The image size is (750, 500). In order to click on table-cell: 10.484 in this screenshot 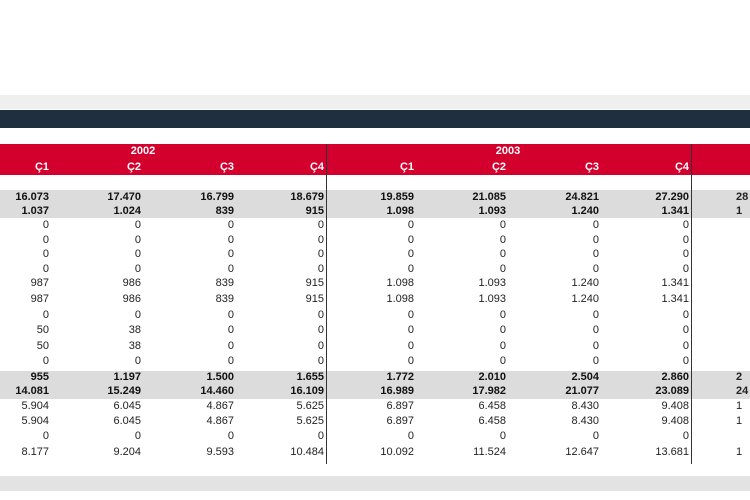, I will do `click(307, 452)`.